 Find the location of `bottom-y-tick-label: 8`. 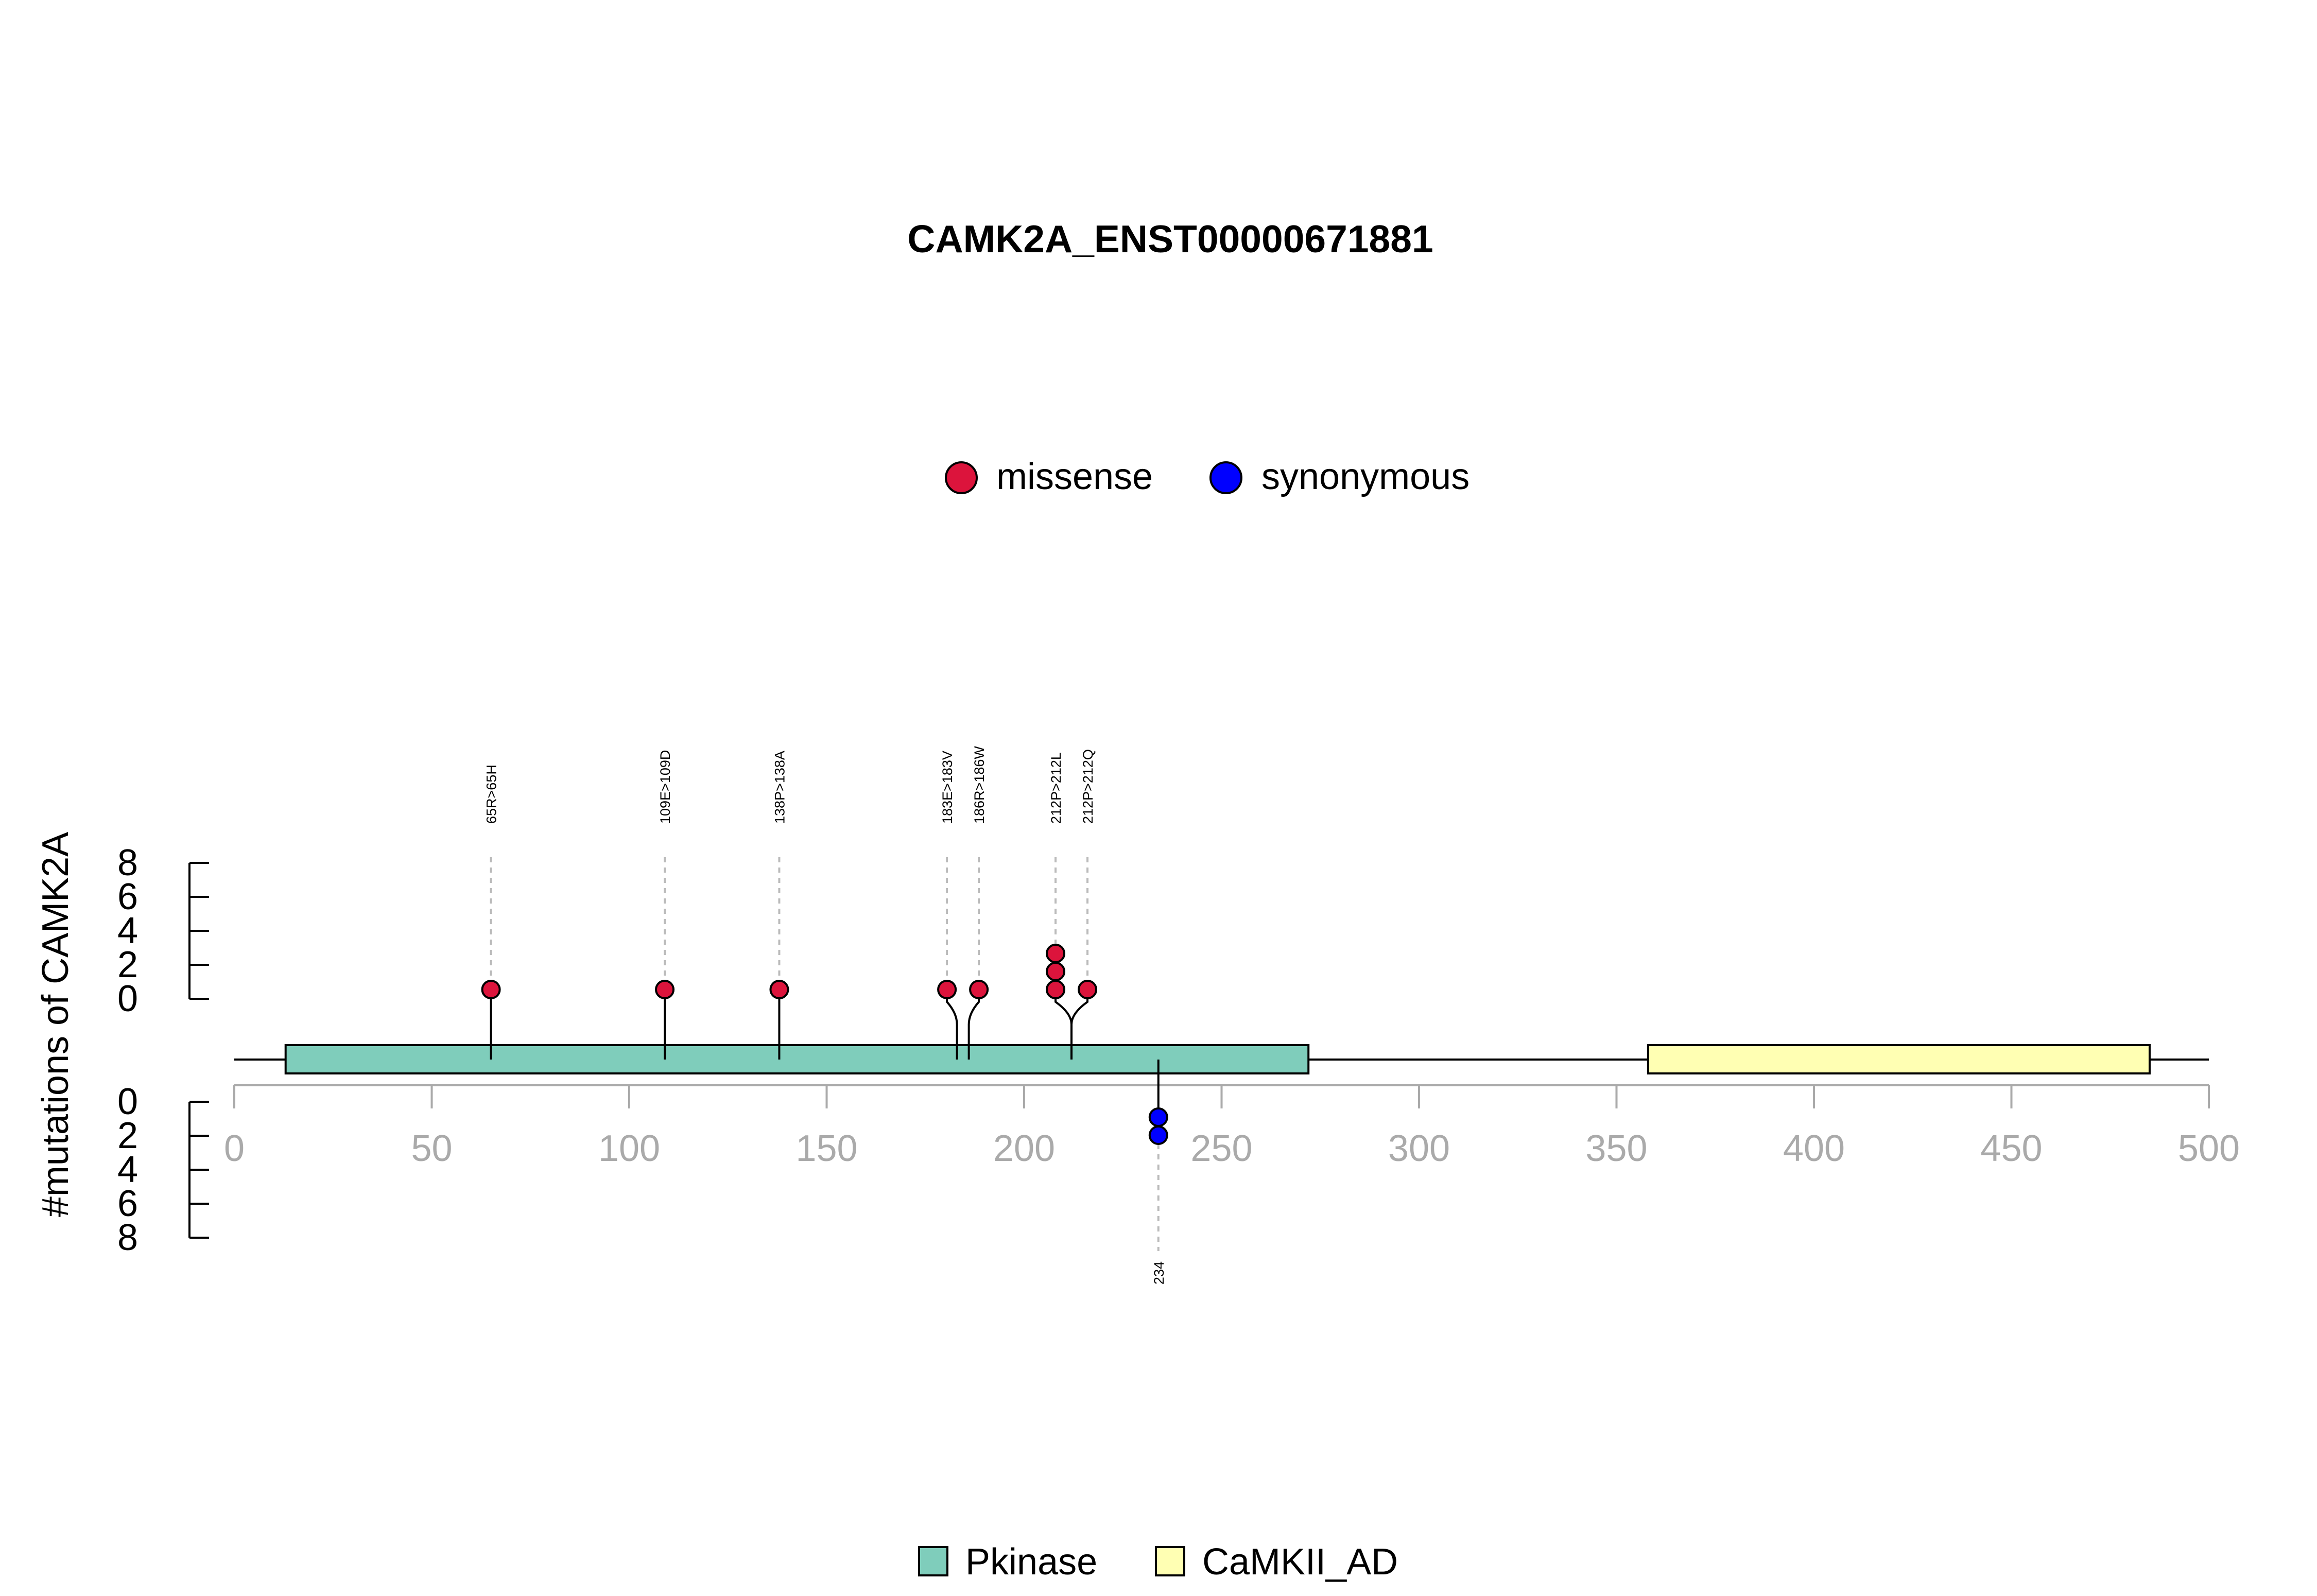

bottom-y-tick-label: 8 is located at coordinates (127, 1237).